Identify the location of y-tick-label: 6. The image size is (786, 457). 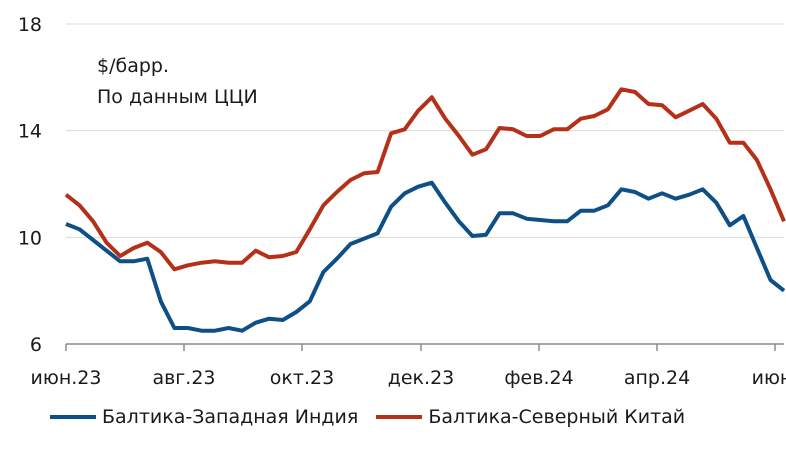
(36, 345).